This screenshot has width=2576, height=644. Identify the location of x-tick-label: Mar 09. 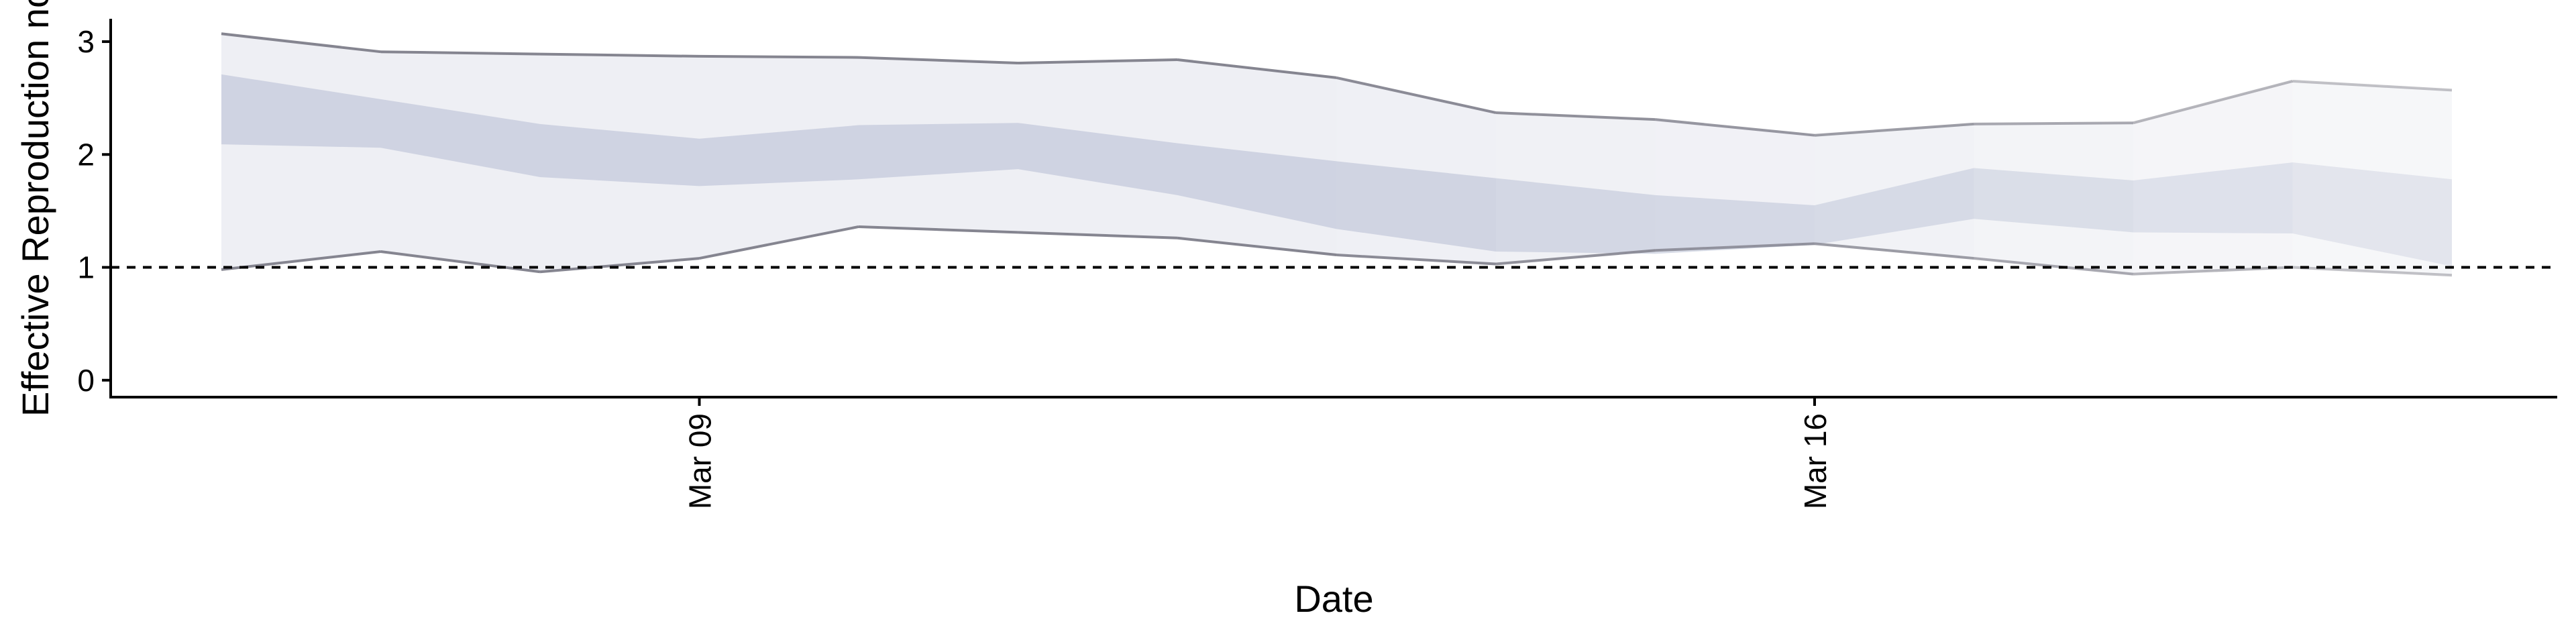
(700, 461).